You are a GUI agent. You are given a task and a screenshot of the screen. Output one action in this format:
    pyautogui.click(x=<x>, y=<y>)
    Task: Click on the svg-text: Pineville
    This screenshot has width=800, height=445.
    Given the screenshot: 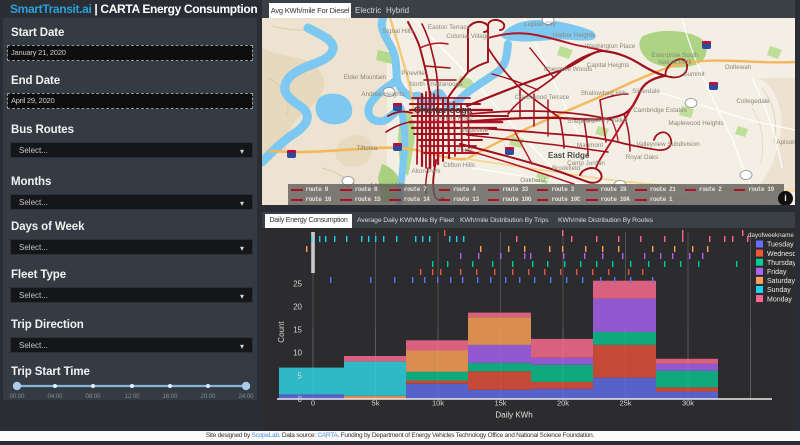 What is the action you would take?
    pyautogui.click(x=413, y=73)
    